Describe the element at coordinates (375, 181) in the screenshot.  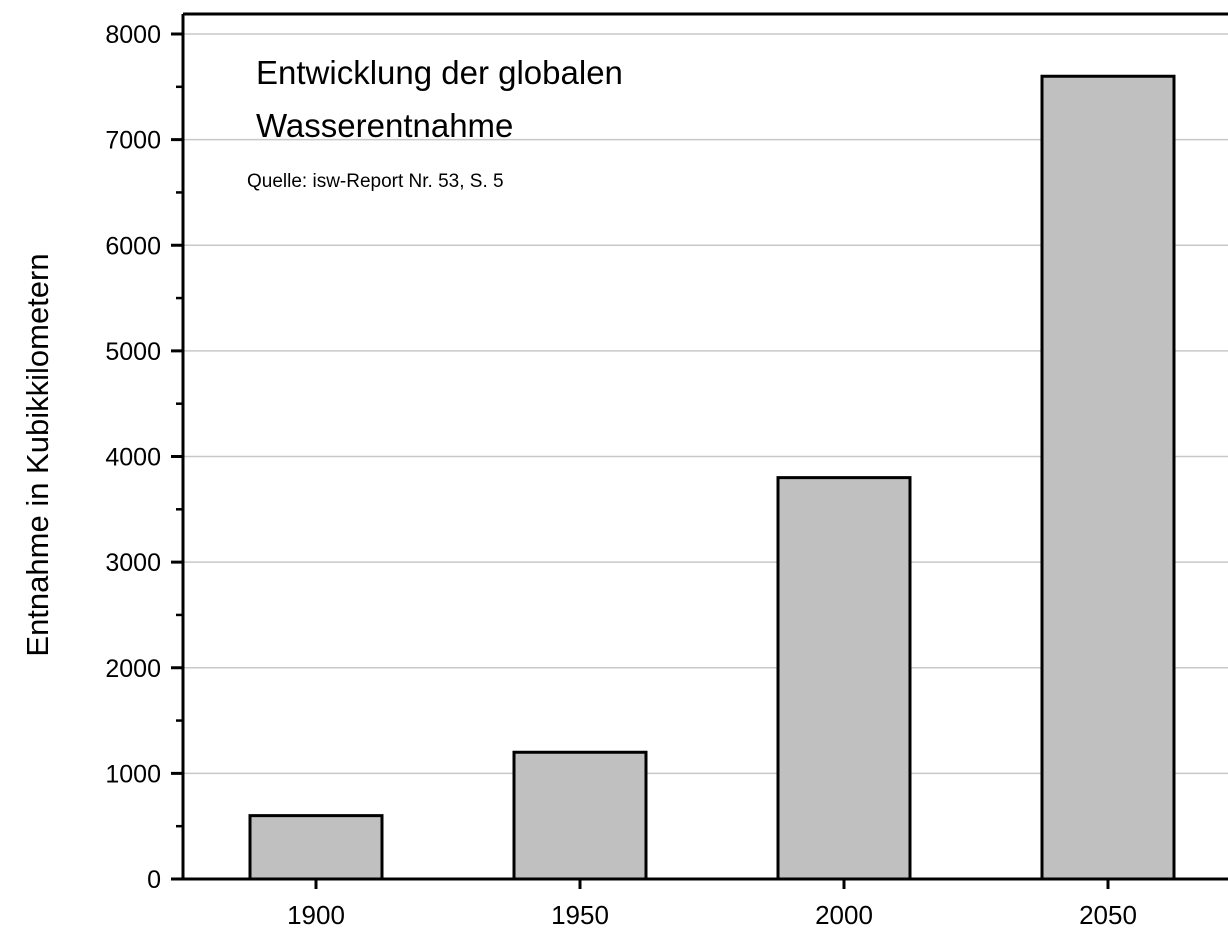
I see `chart-subtitle: Quelle: isw-Report Nr. 53, S. 5` at that location.